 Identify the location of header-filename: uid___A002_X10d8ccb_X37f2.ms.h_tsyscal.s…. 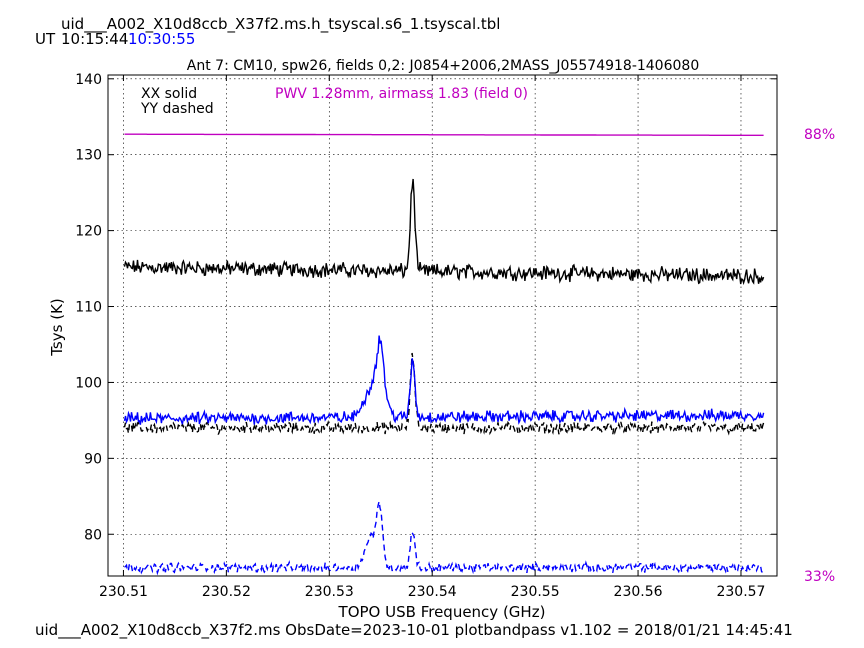
(280, 24).